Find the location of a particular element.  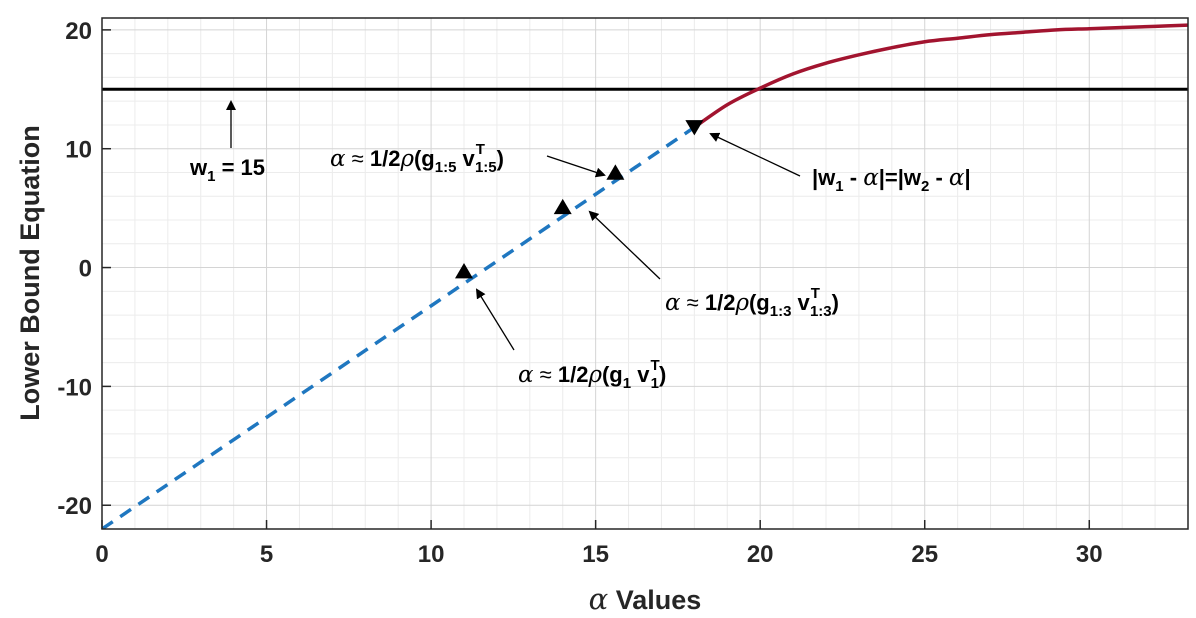

a15-mid: v is located at coordinates (465, 158).